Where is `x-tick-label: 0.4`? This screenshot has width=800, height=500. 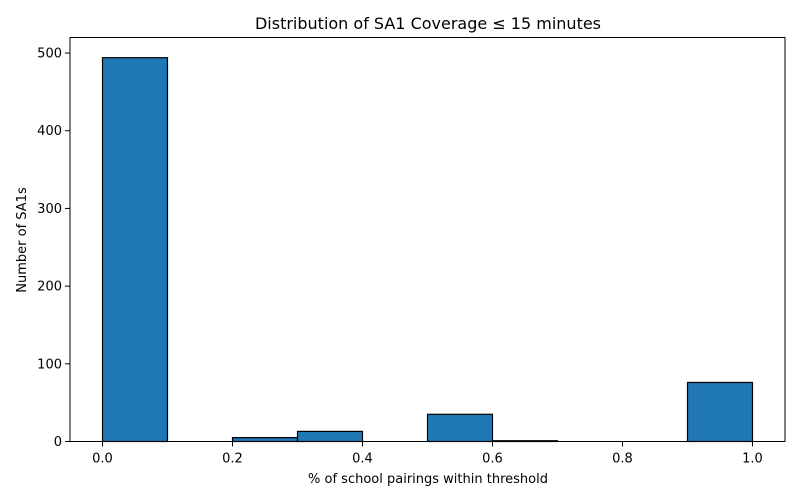 x-tick-label: 0.4 is located at coordinates (362, 459).